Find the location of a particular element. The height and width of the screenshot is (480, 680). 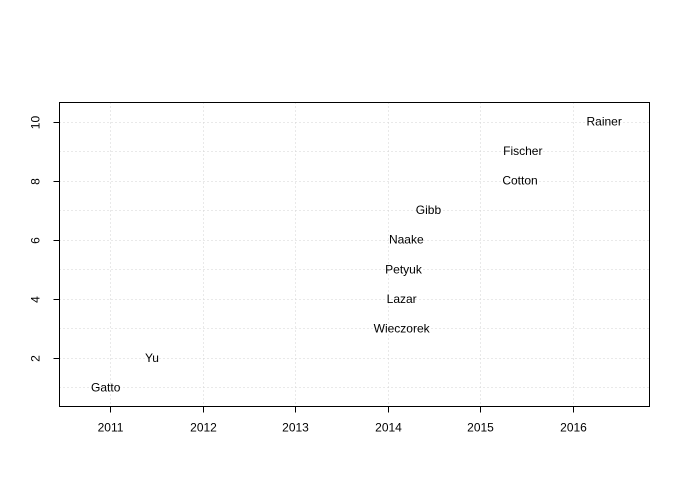

x-tick-label: 2013 is located at coordinates (295, 428).